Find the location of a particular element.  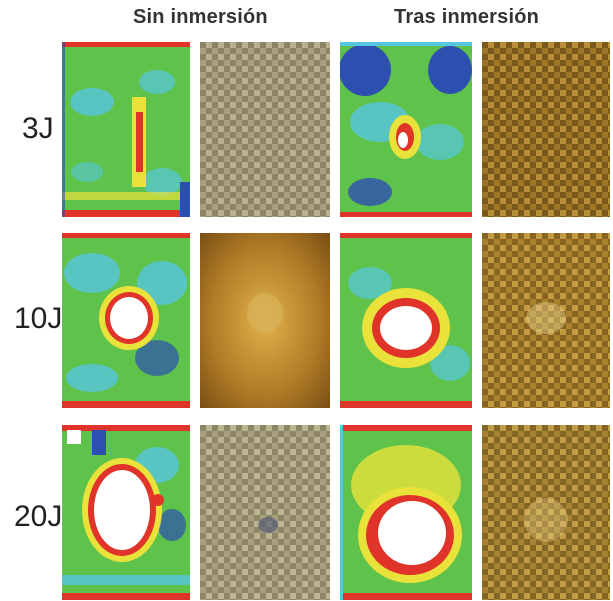

cscan-20j-after-immersion is located at coordinates (406, 512).